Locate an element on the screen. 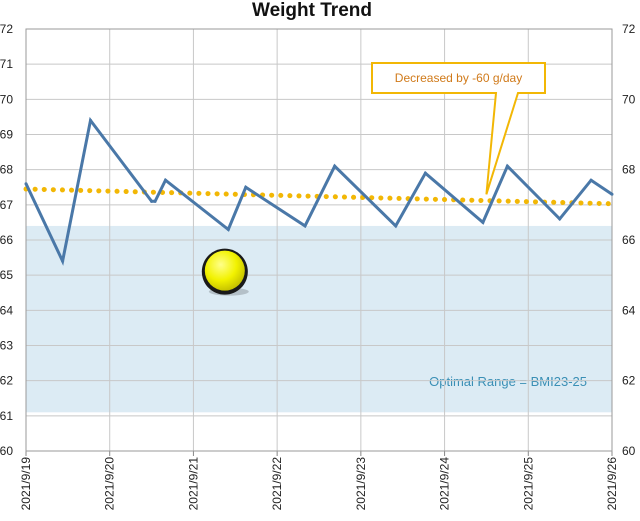 The height and width of the screenshot is (521, 640). x-tick-label: 2021/9/20 is located at coordinates (110, 484).